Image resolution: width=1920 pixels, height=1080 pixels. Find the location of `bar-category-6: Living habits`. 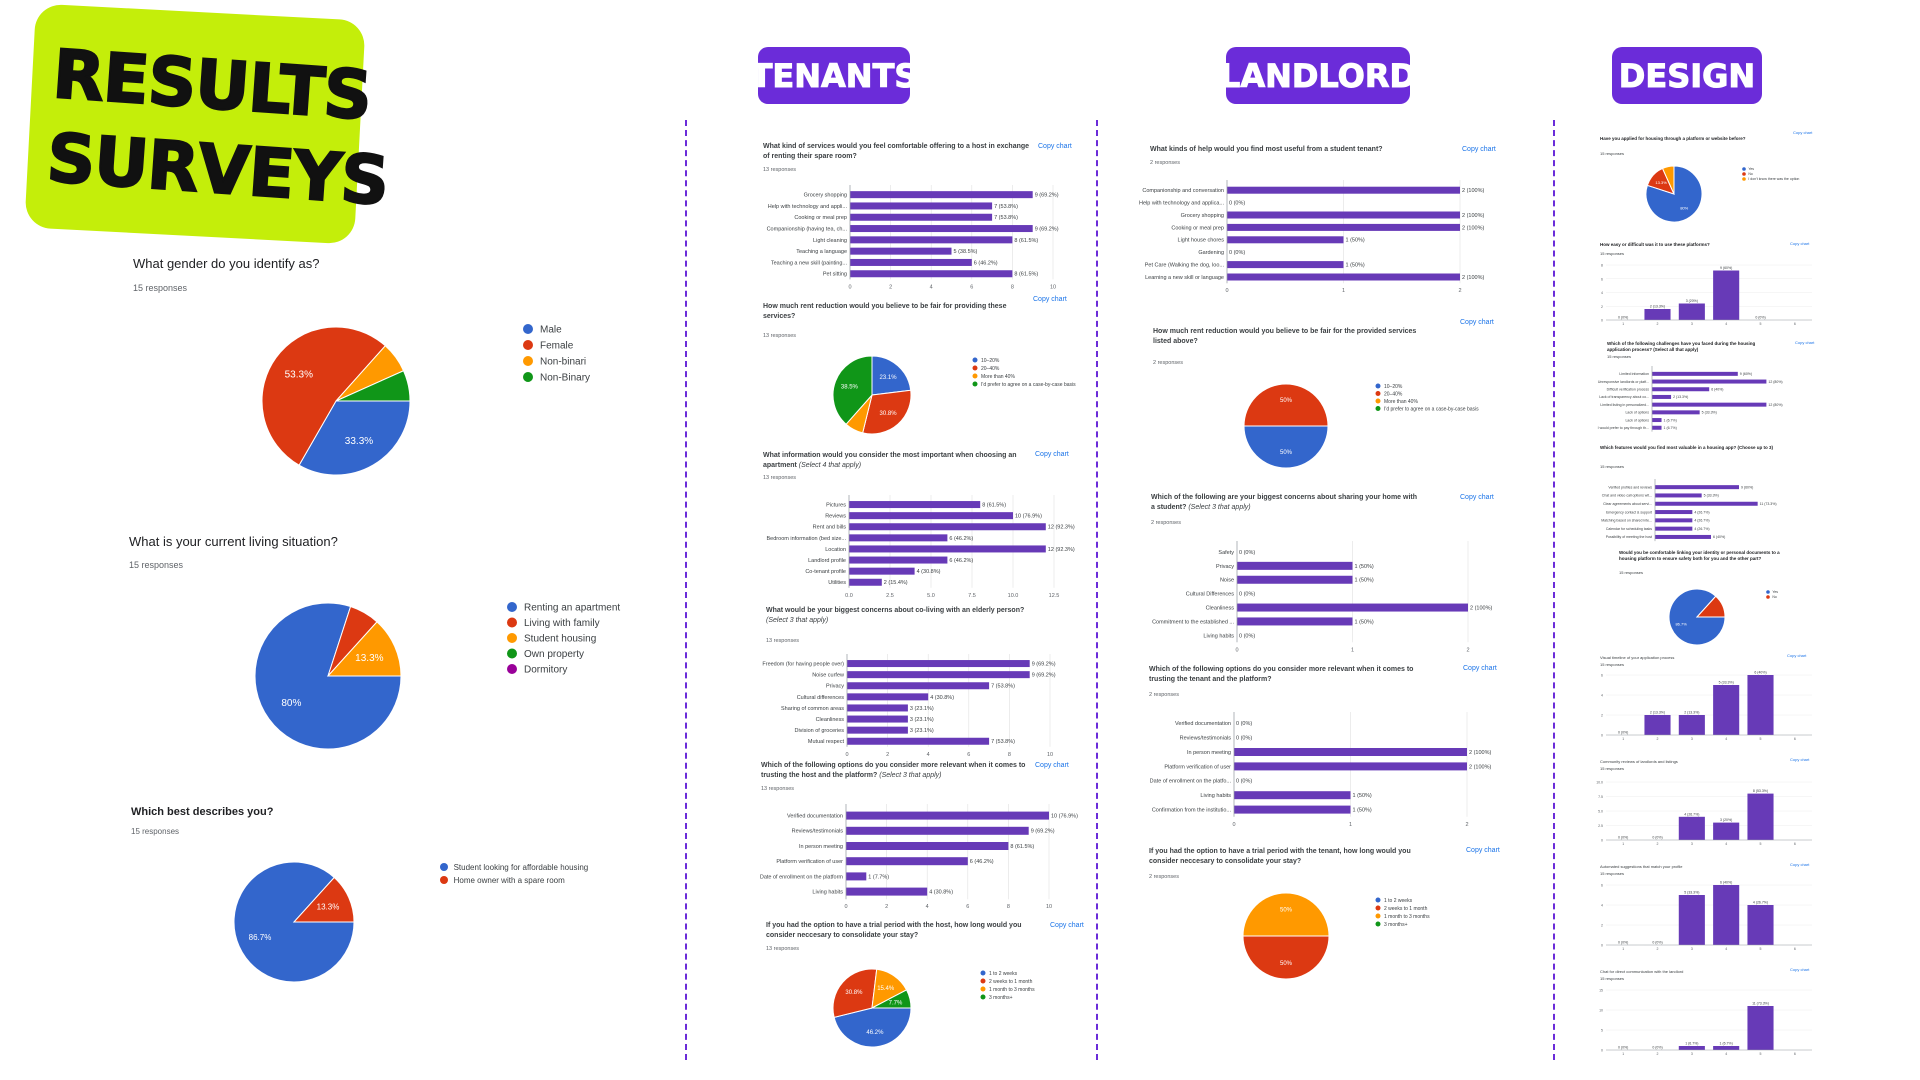

bar-category-6: Living habits is located at coordinates (1218, 636).